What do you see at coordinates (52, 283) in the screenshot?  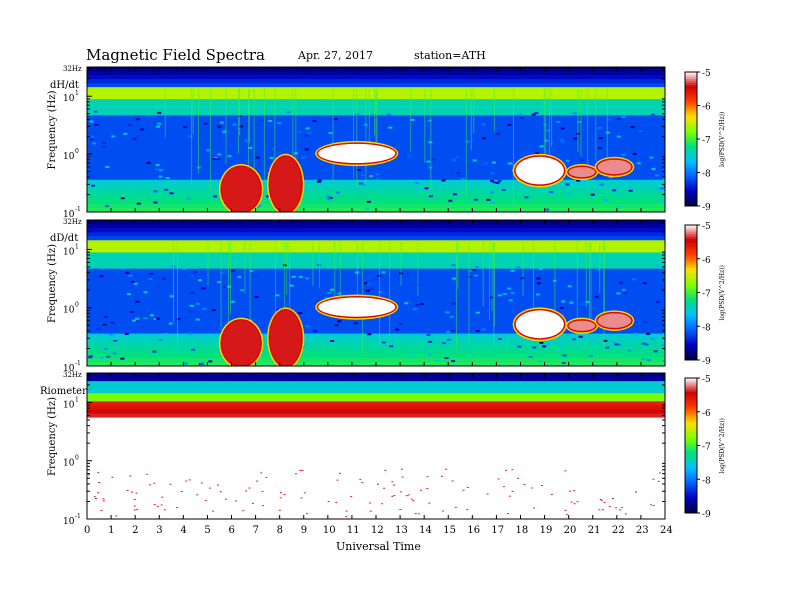 I see `y-axis-label: Frequency (Hz)` at bounding box center [52, 283].